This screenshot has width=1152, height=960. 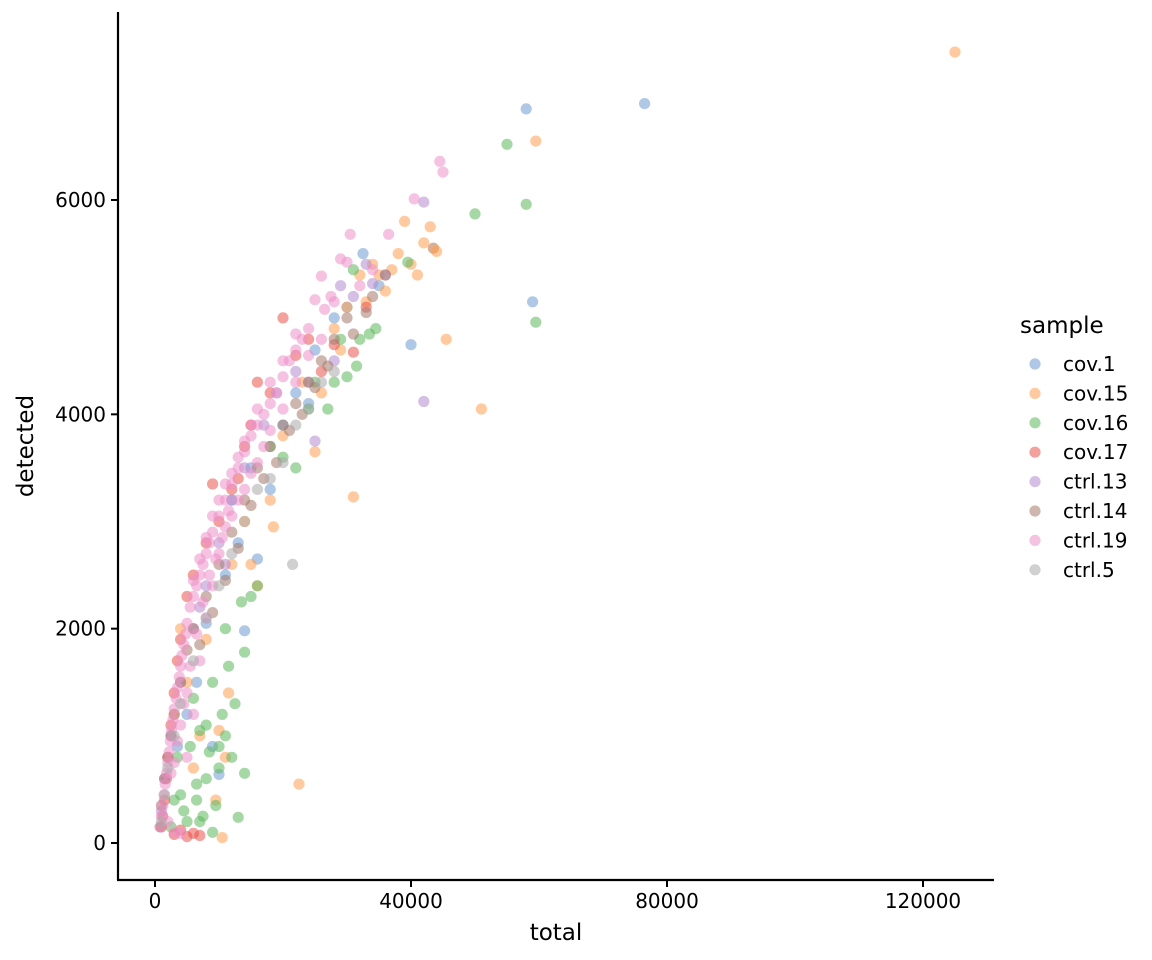 I want to click on legend-label-ctrl-19: ctrl.19, so click(x=1095, y=540).